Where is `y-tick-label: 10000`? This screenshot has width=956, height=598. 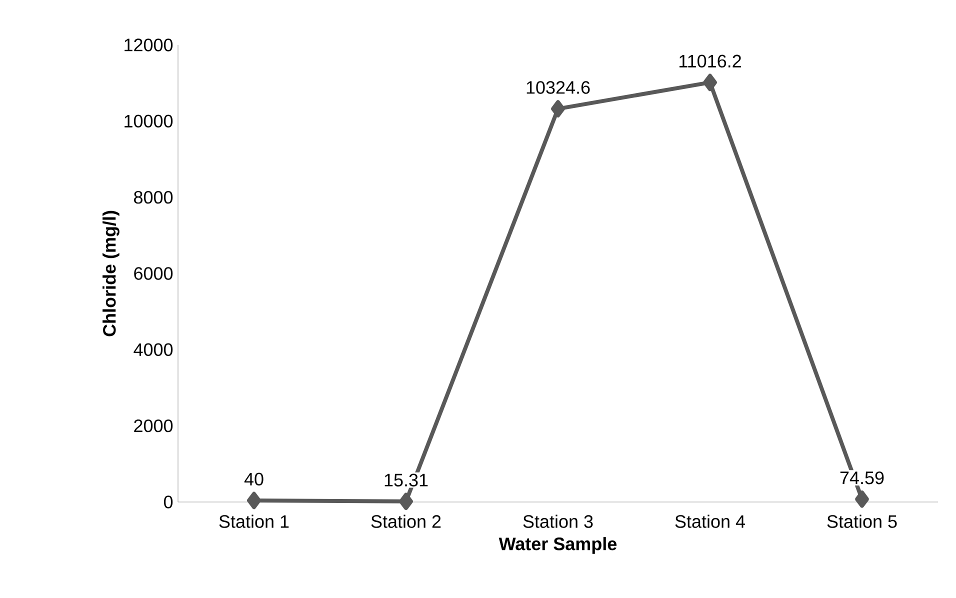
y-tick-label: 10000 is located at coordinates (148, 121).